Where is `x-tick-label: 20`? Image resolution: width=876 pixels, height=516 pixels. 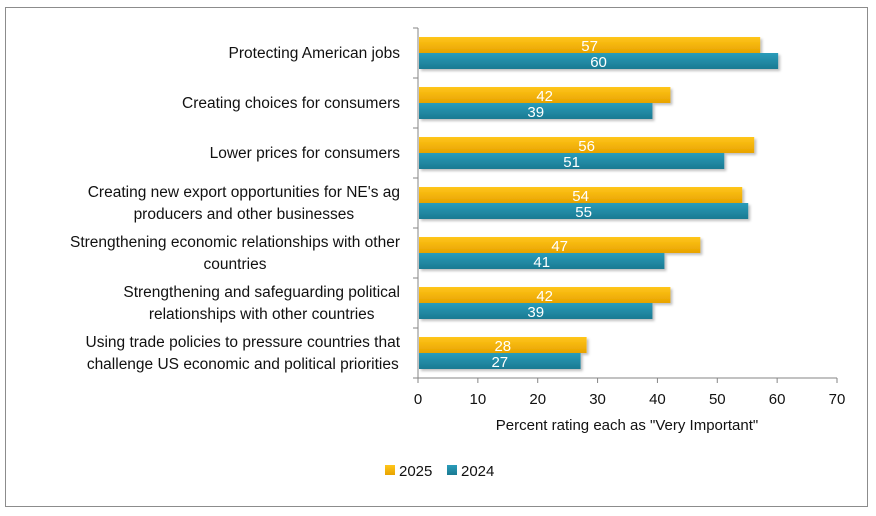 x-tick-label: 20 is located at coordinates (537, 399).